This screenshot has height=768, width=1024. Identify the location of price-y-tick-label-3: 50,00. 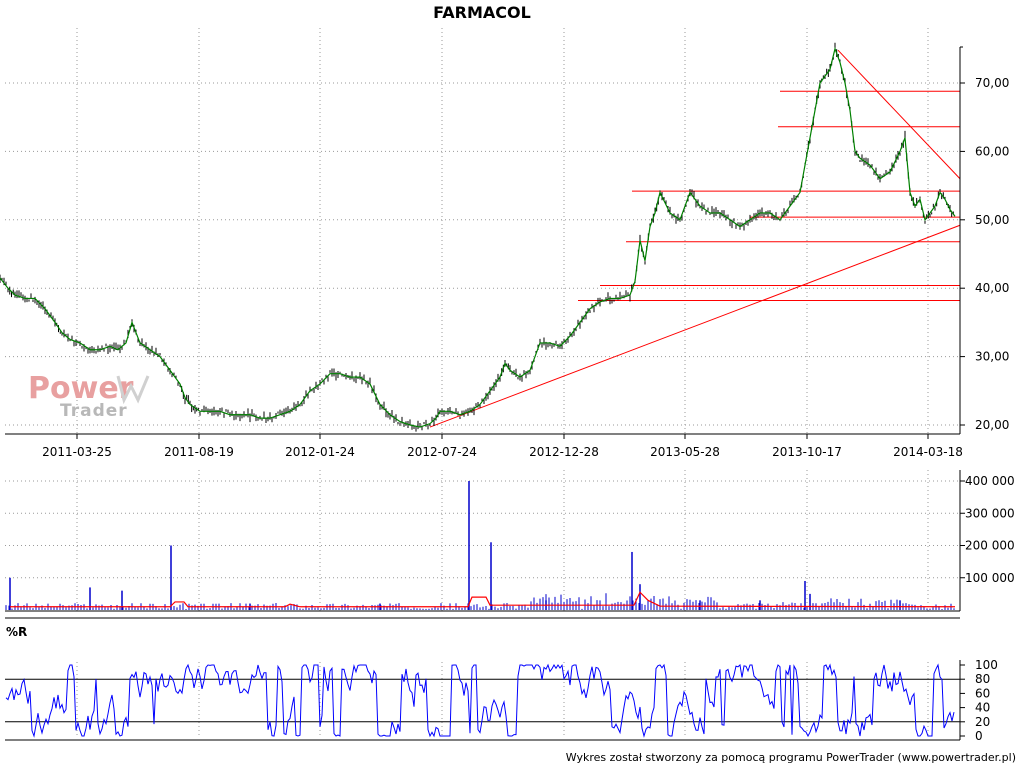
(992, 220).